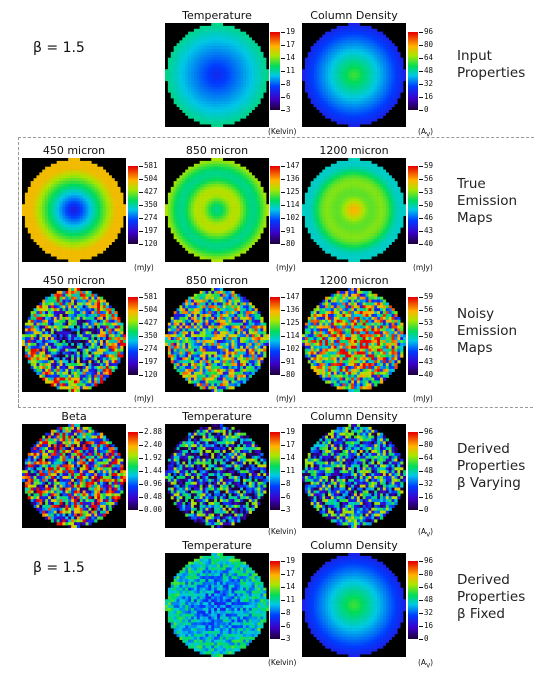 This screenshot has width=538, height=678. Describe the element at coordinates (483, 449) in the screenshot. I see `row-label-line: Derived` at that location.